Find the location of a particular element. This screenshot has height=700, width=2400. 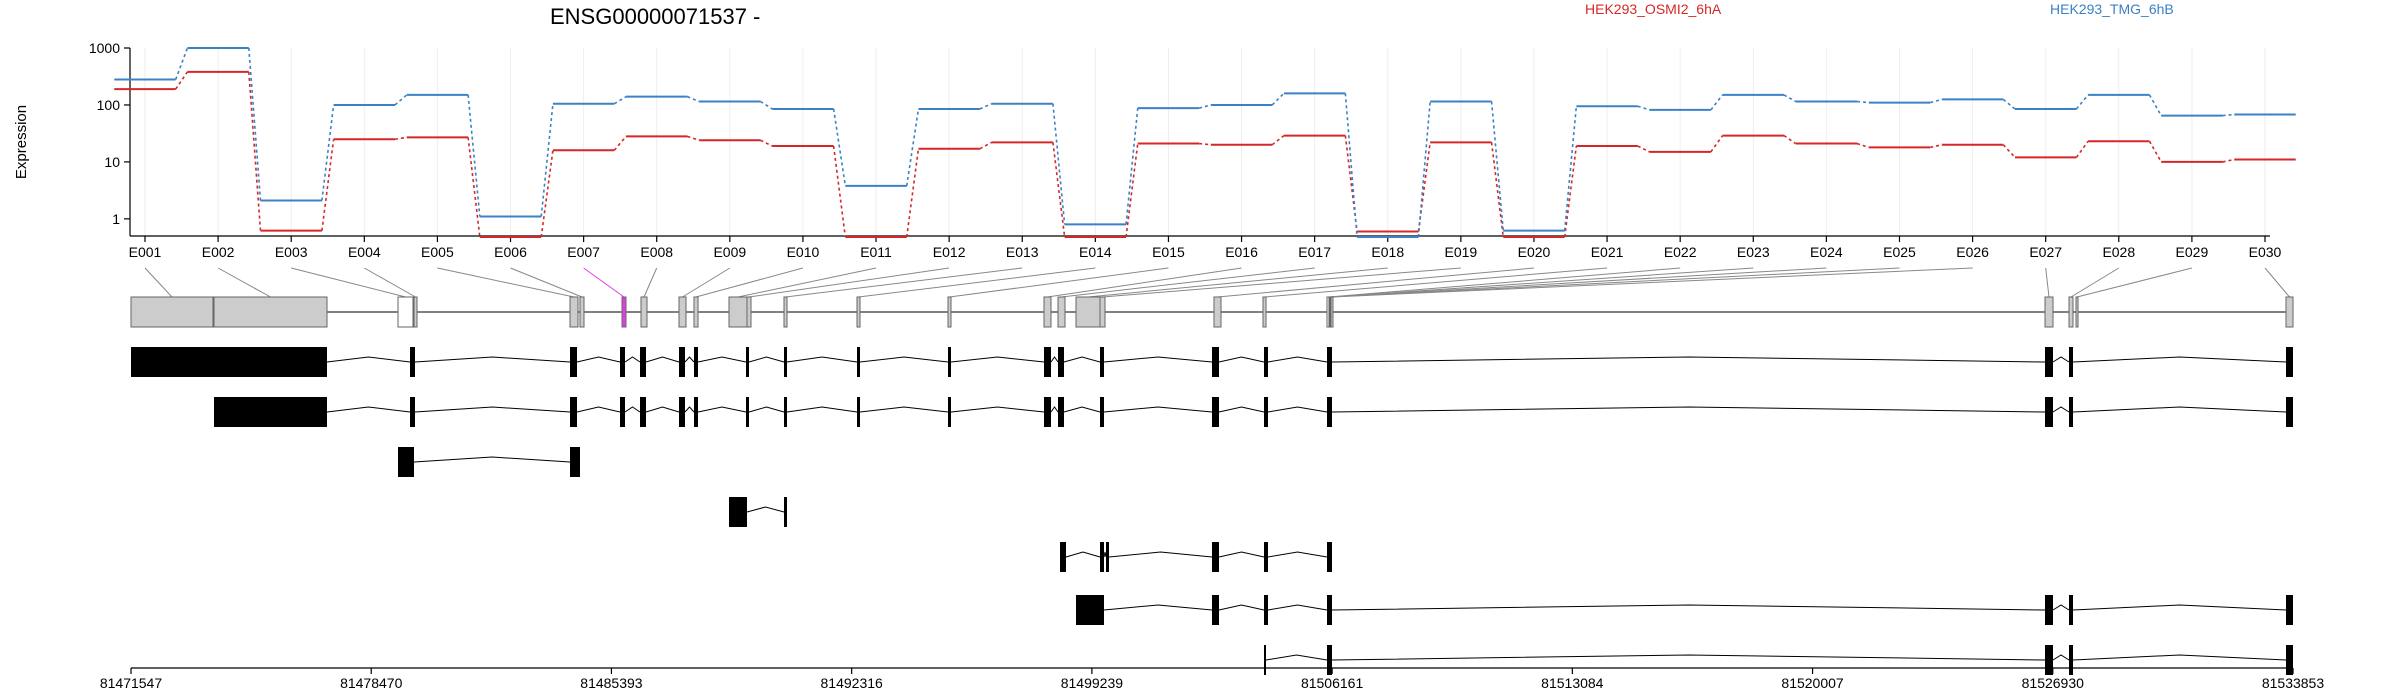

genomic-tick-label: 81499239 is located at coordinates (1092, 683).